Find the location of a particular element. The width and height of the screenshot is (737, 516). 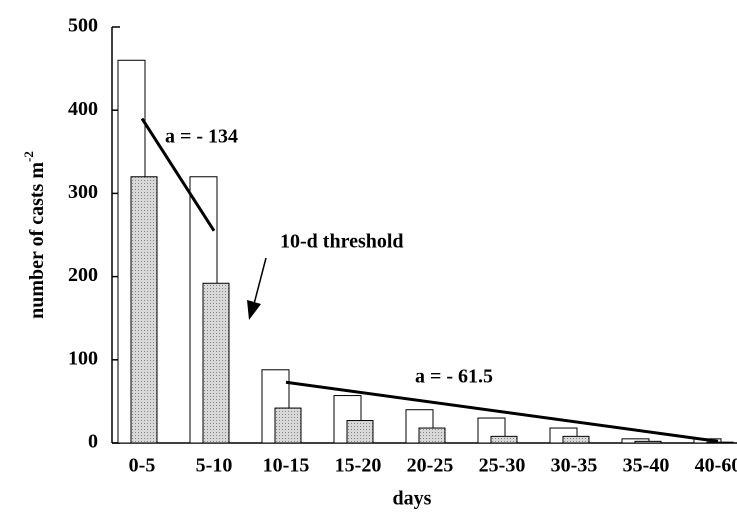

annotation: a = - 134 is located at coordinates (201, 137).